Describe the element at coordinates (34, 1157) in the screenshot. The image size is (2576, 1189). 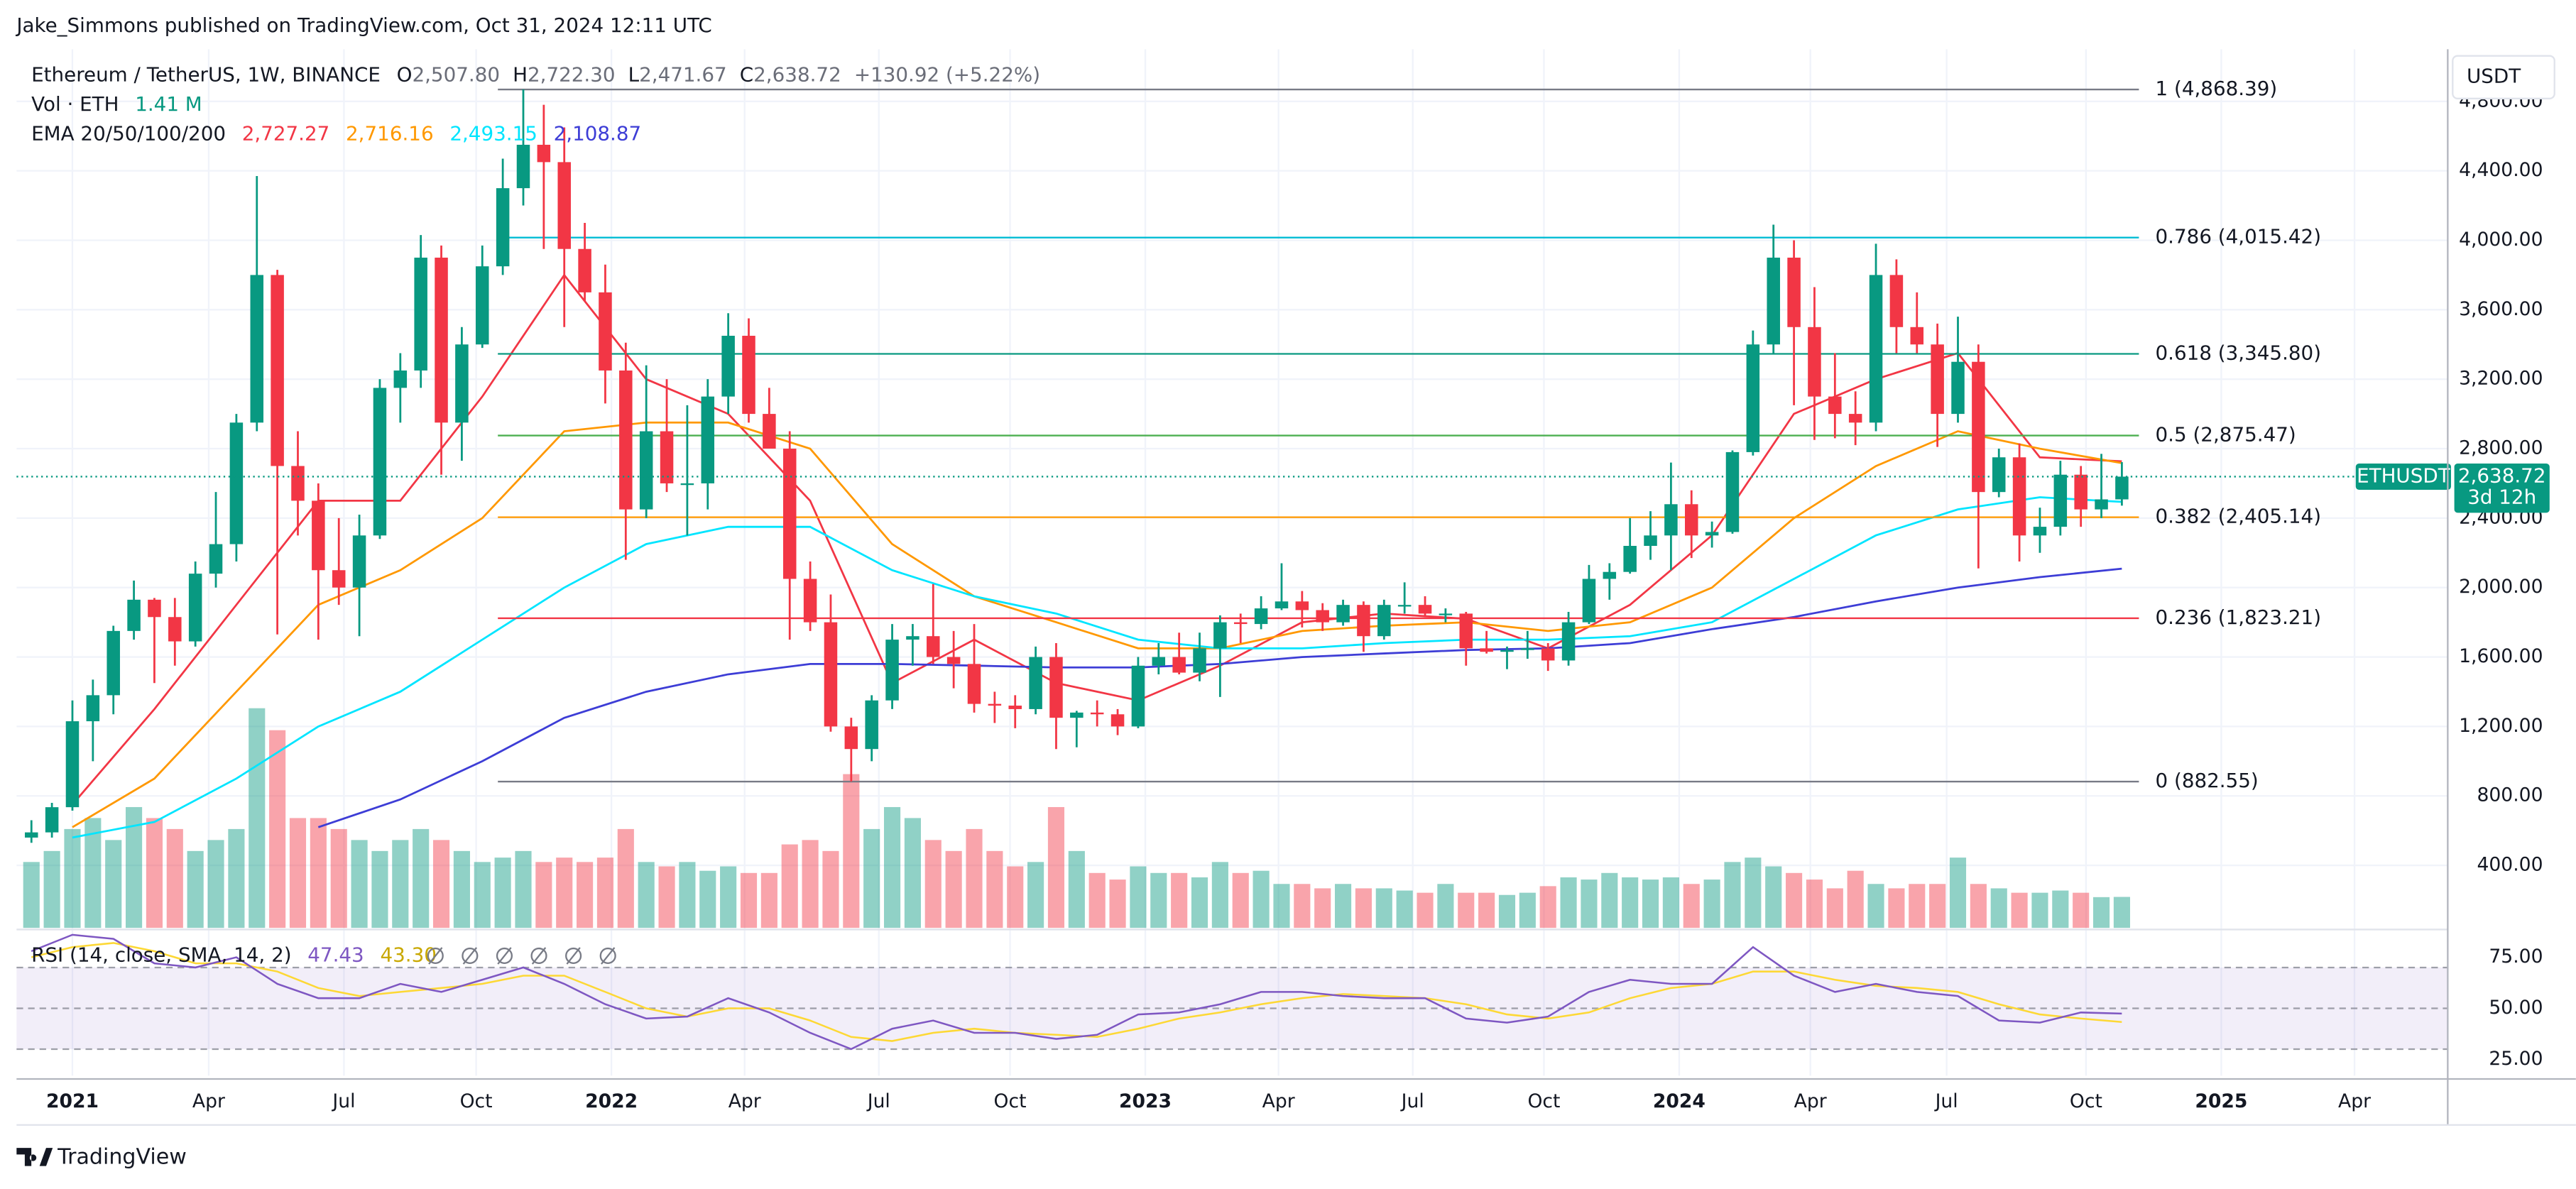
I see `brand-logo` at that location.